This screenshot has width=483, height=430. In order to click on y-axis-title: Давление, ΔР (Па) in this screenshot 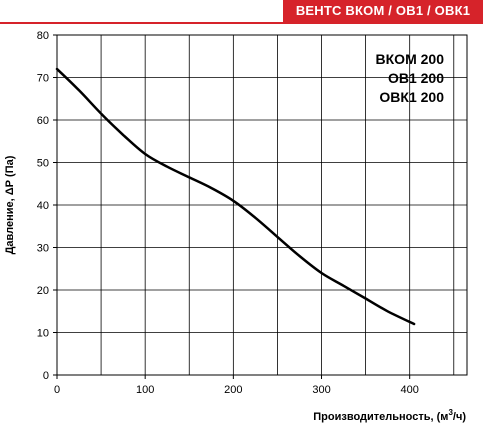, I will do `click(10, 204)`.